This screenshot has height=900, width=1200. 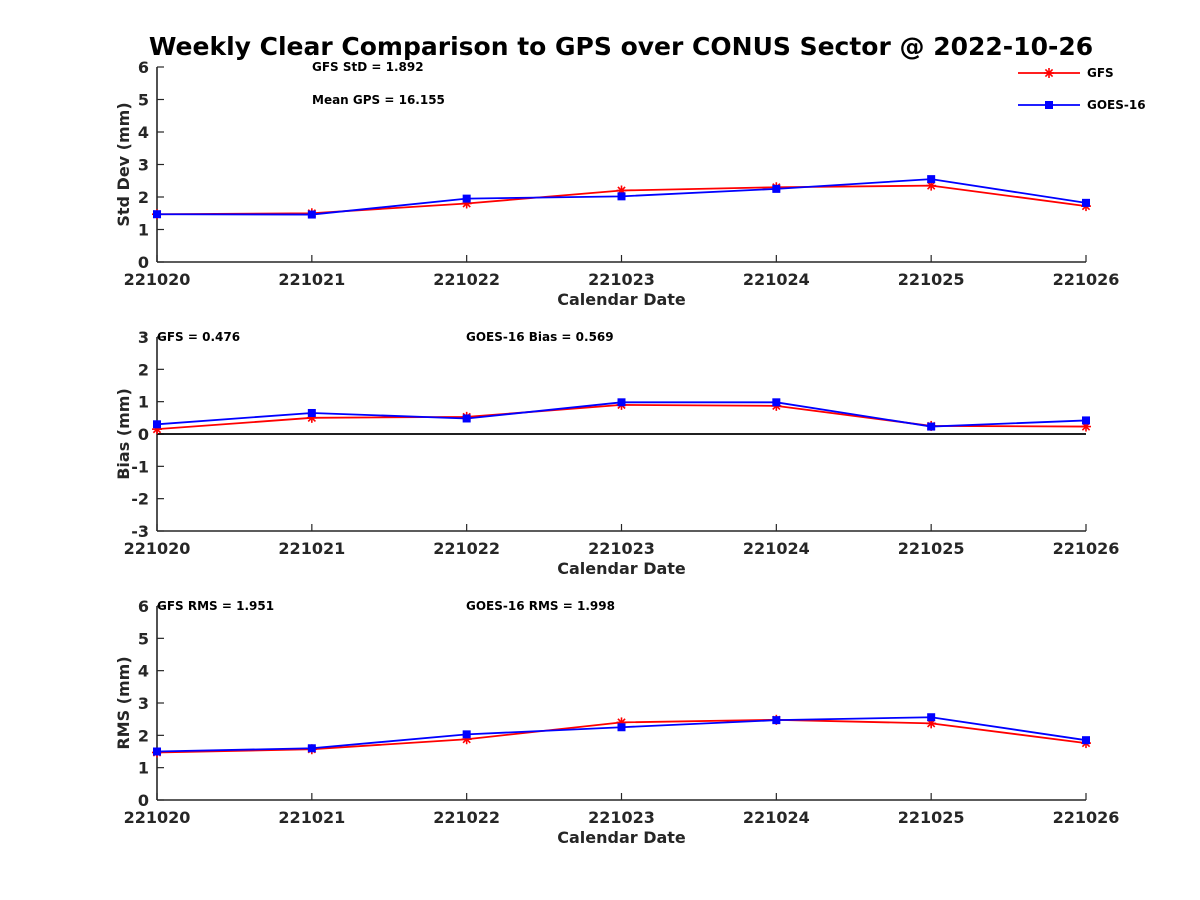 What do you see at coordinates (931, 185) in the screenshot?
I see `data-point-gfs` at bounding box center [931, 185].